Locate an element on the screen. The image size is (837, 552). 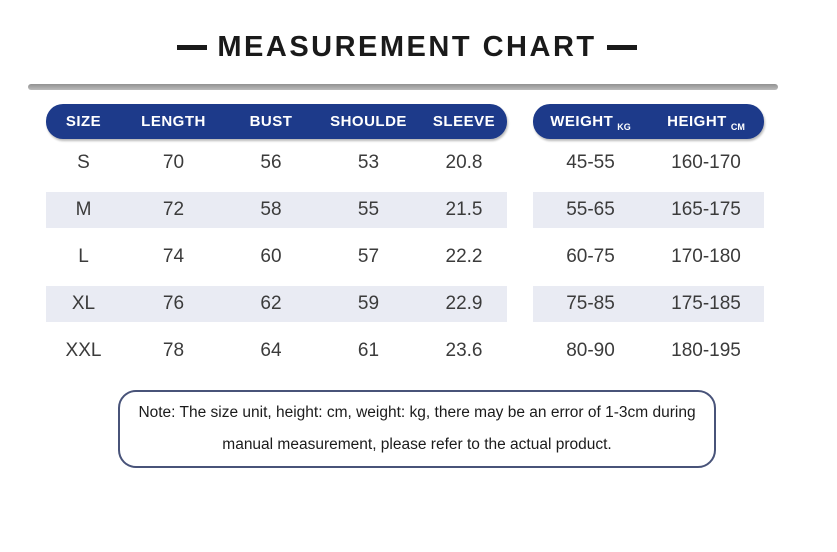
column-header-size: SIZE is located at coordinates (83, 121).